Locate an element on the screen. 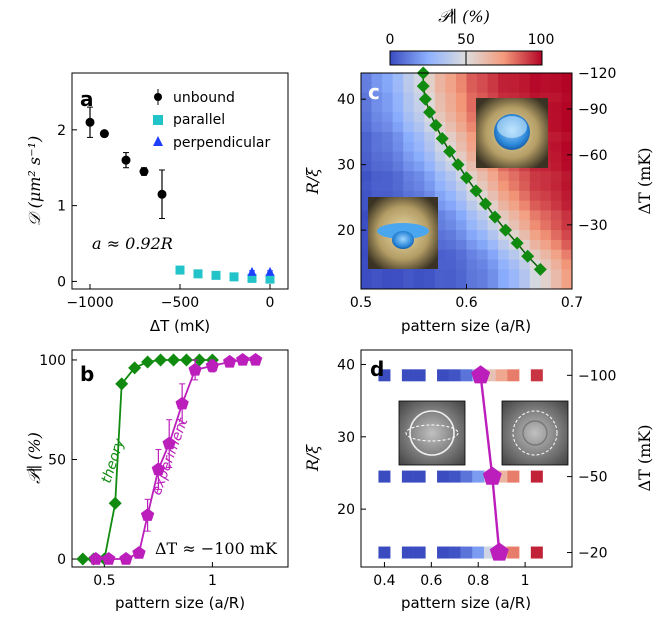 The image size is (667, 618). panel-a-letter: a is located at coordinates (87, 99).